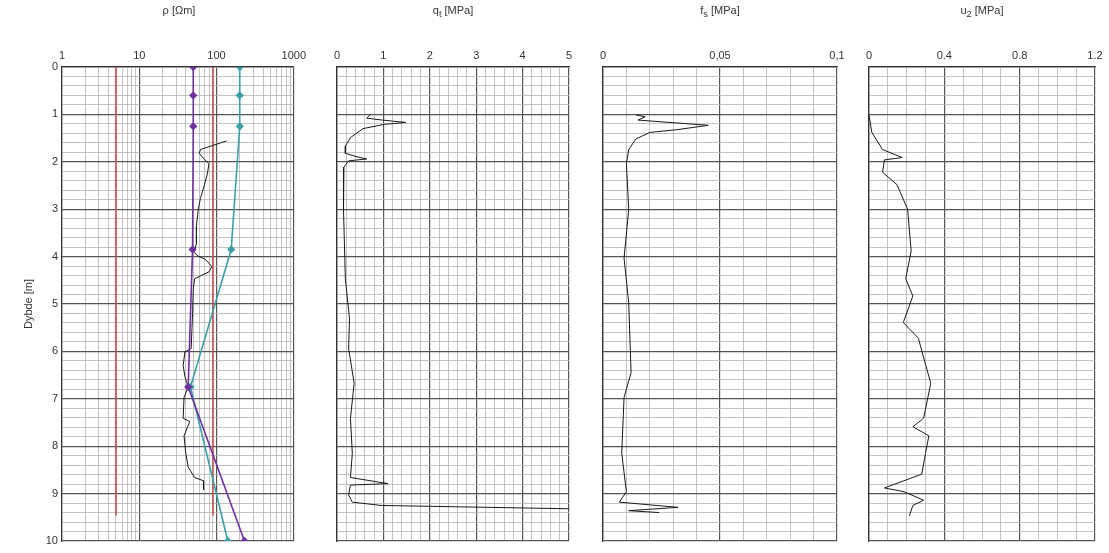 This screenshot has height=553, width=1109. I want to click on x-tick-label: 0,05, so click(720, 55).